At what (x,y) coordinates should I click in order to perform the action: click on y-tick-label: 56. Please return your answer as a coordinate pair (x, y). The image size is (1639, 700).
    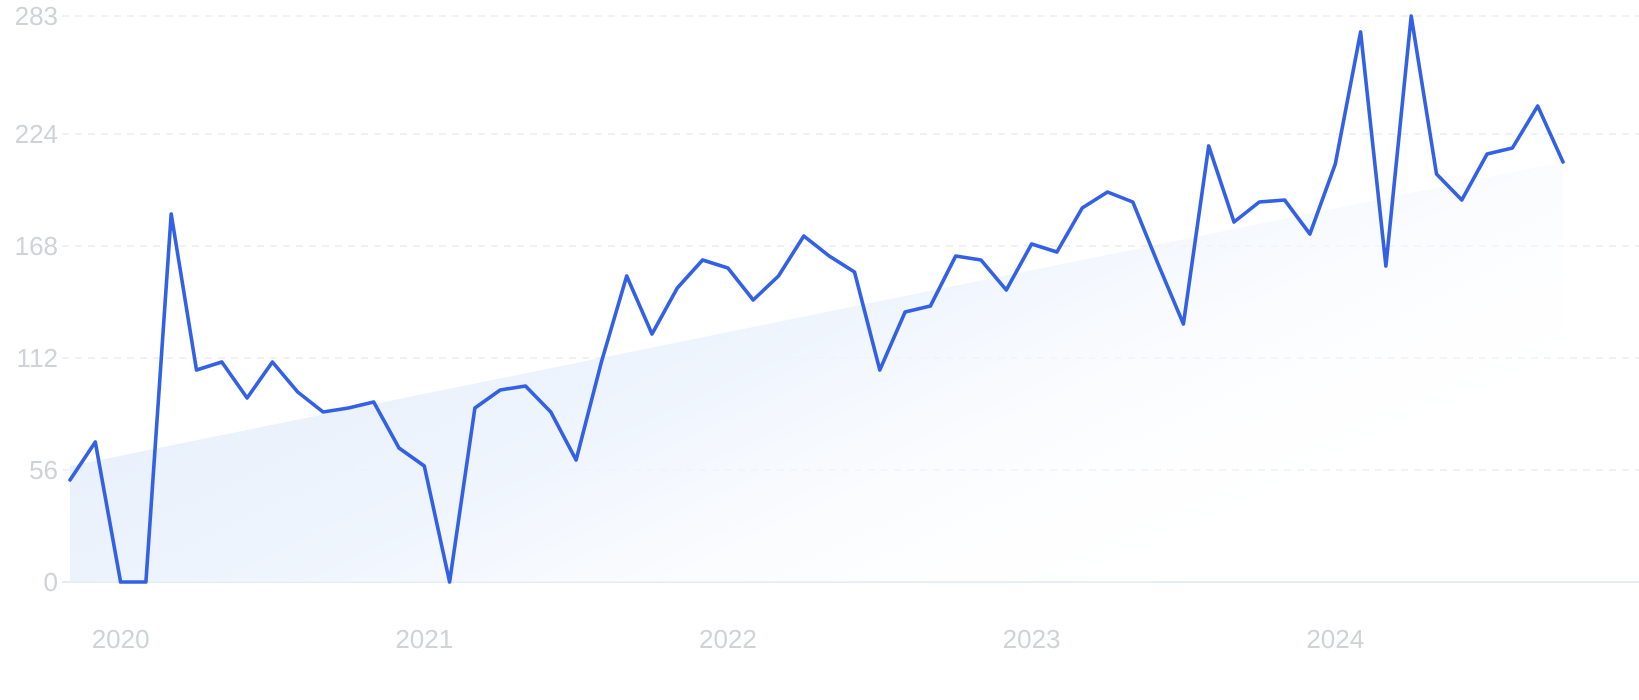
    Looking at the image, I should click on (43, 470).